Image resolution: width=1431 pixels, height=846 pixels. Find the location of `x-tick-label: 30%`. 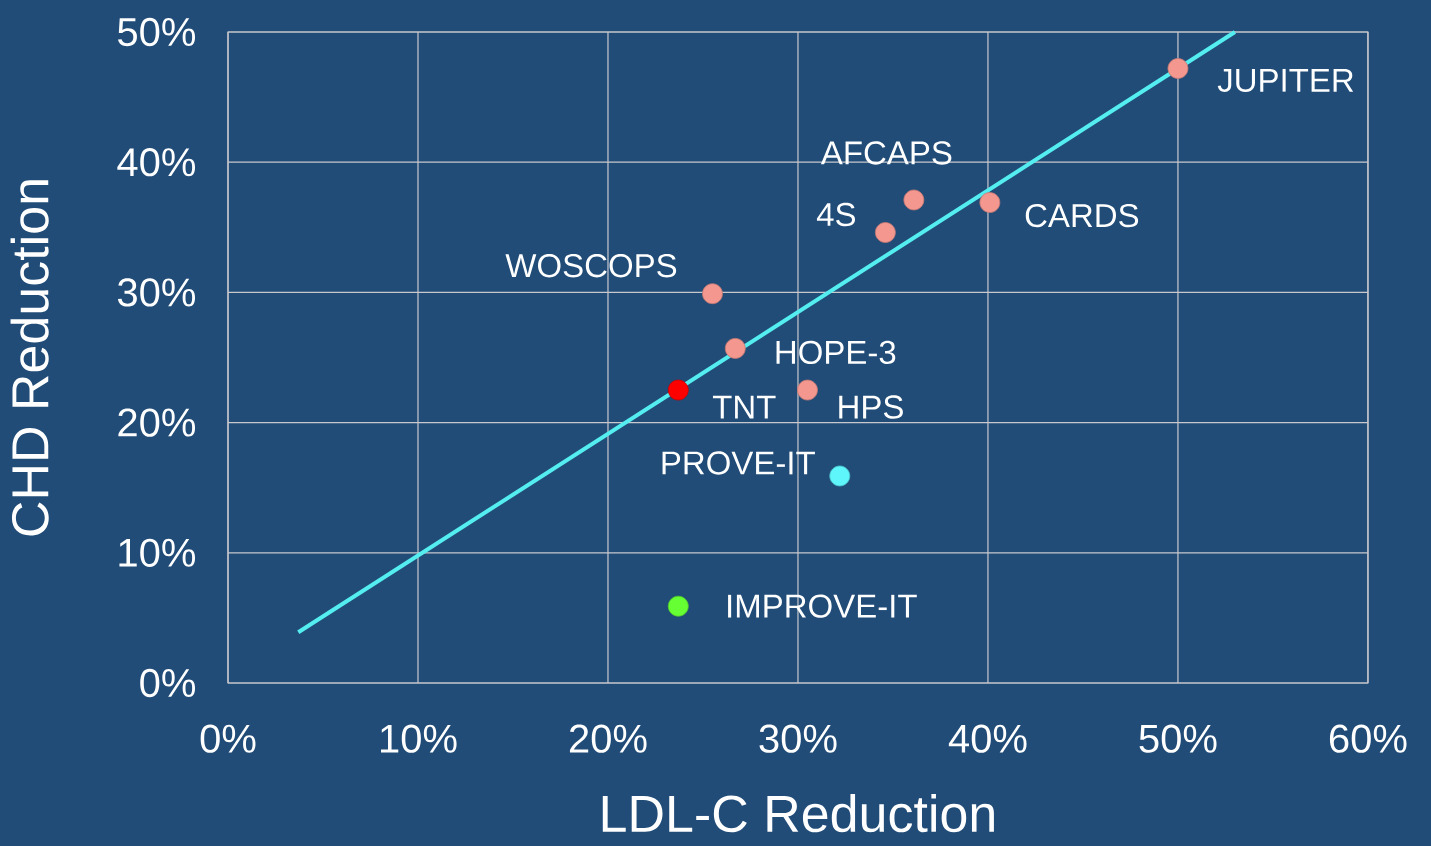

x-tick-label: 30% is located at coordinates (798, 738).